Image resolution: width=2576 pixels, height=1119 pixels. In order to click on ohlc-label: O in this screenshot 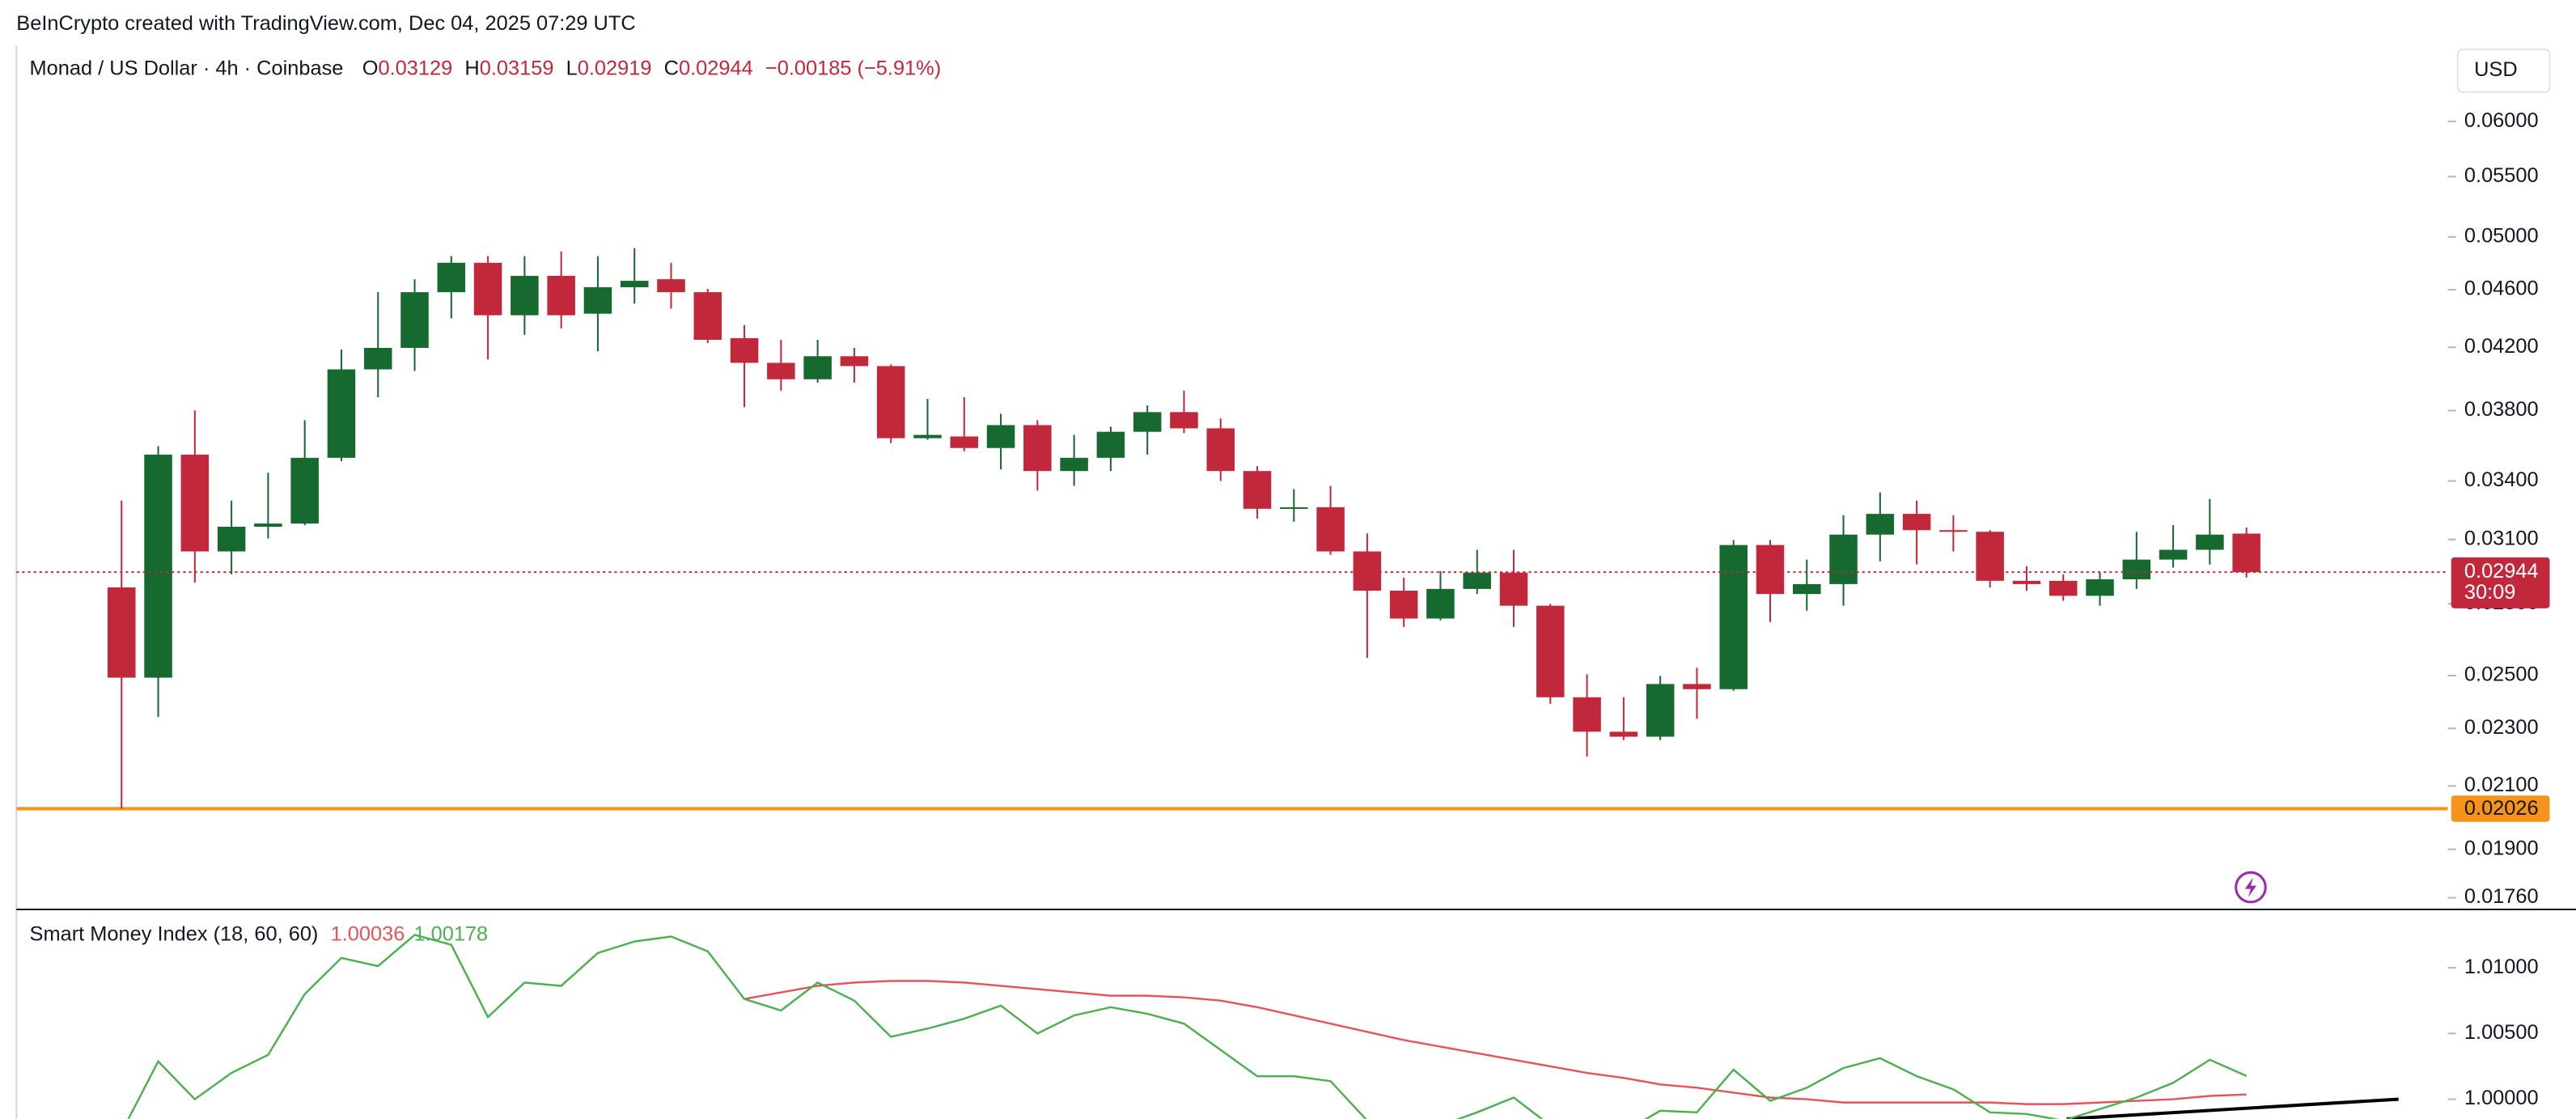, I will do `click(370, 68)`.